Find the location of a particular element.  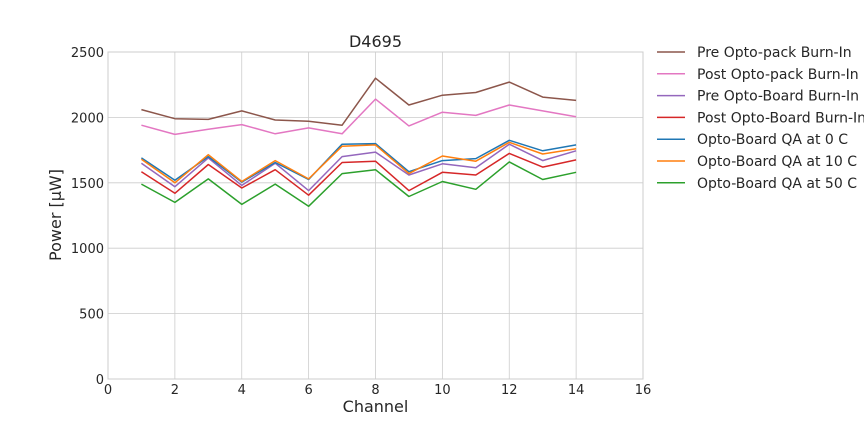

legend-entry: Opto-Board QA at 50 C is located at coordinates (757, 184).